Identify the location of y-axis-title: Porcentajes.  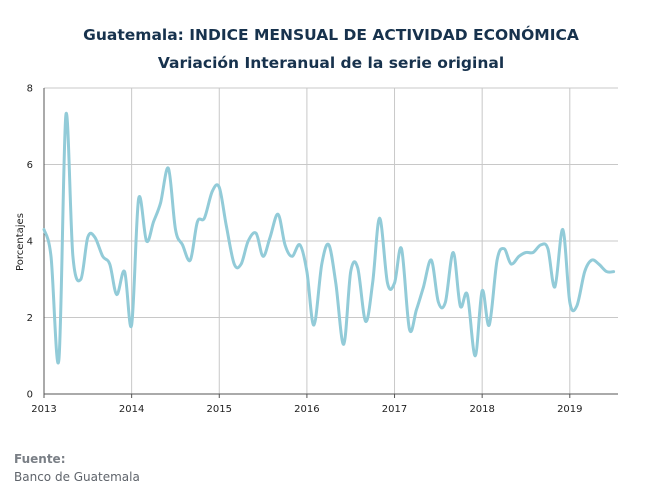
(20, 242).